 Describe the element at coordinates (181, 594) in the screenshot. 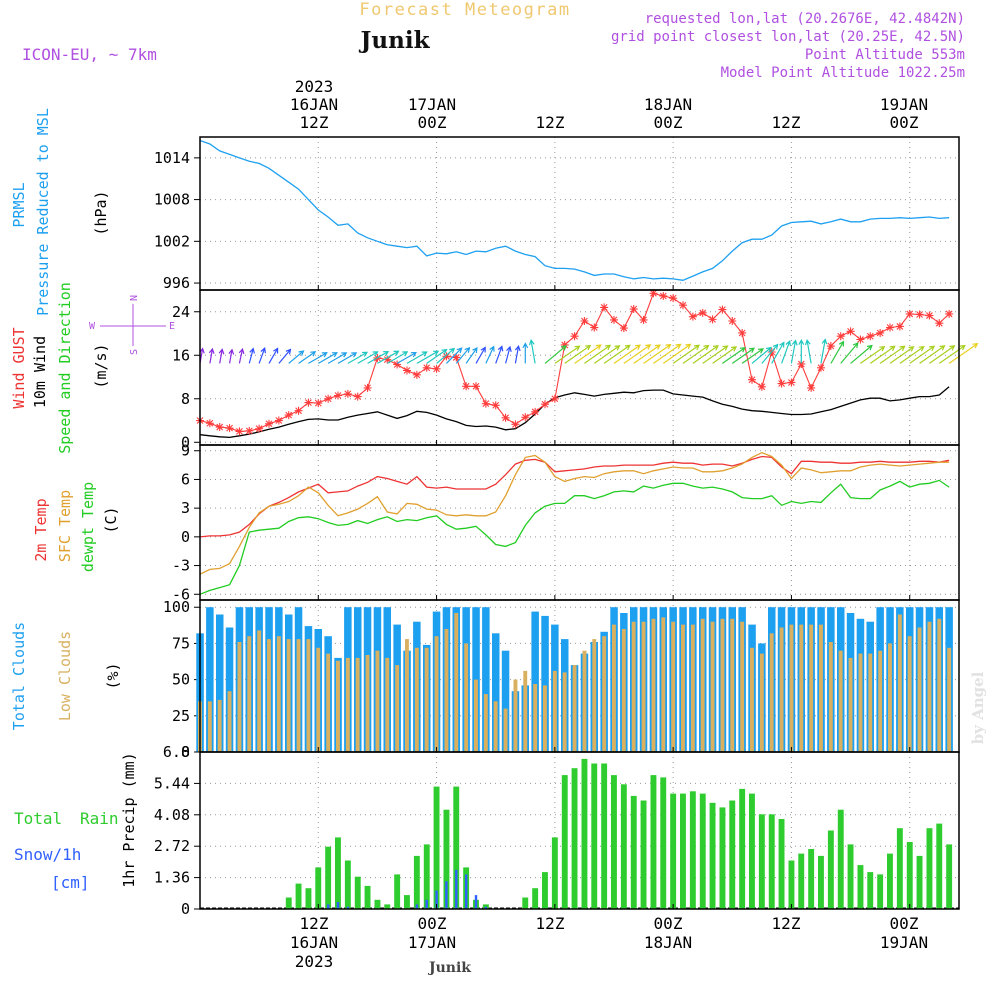

I see `y-tick-label: -6` at that location.